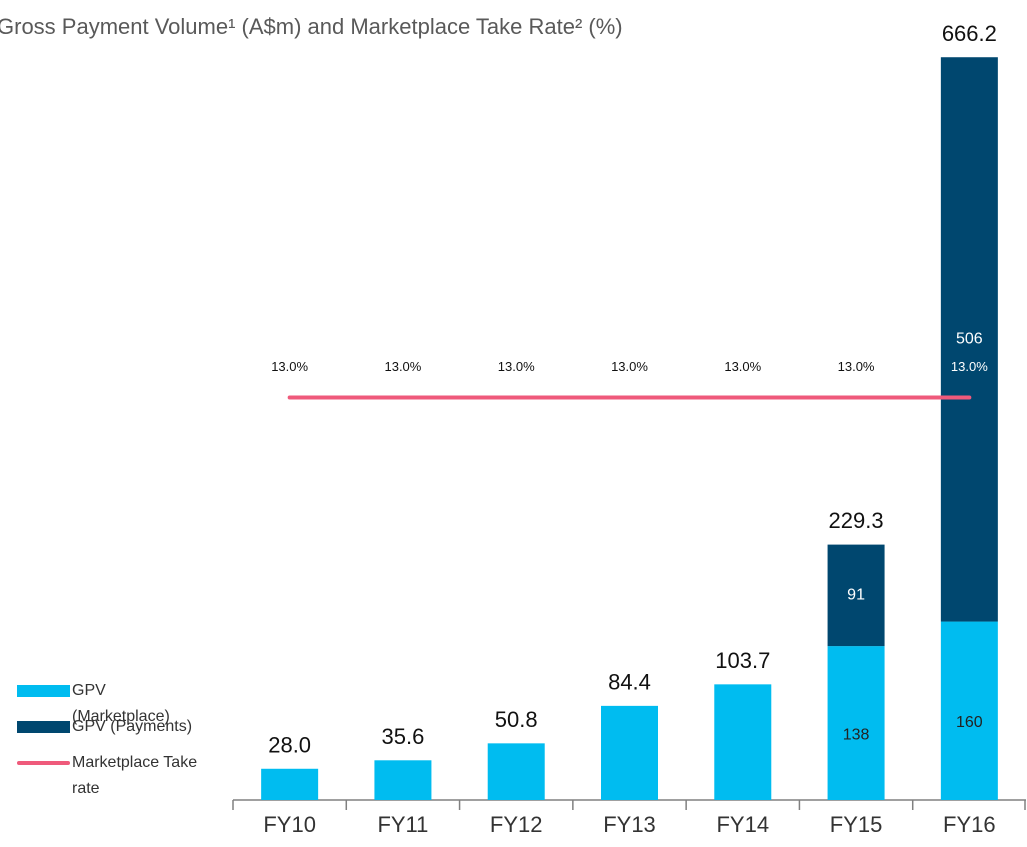 Image resolution: width=1027 pixels, height=847 pixels. I want to click on total-label: 666.2, so click(969, 33).